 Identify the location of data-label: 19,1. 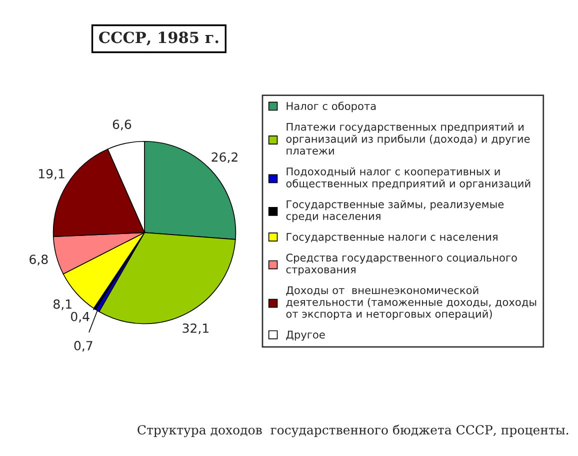
(51, 174).